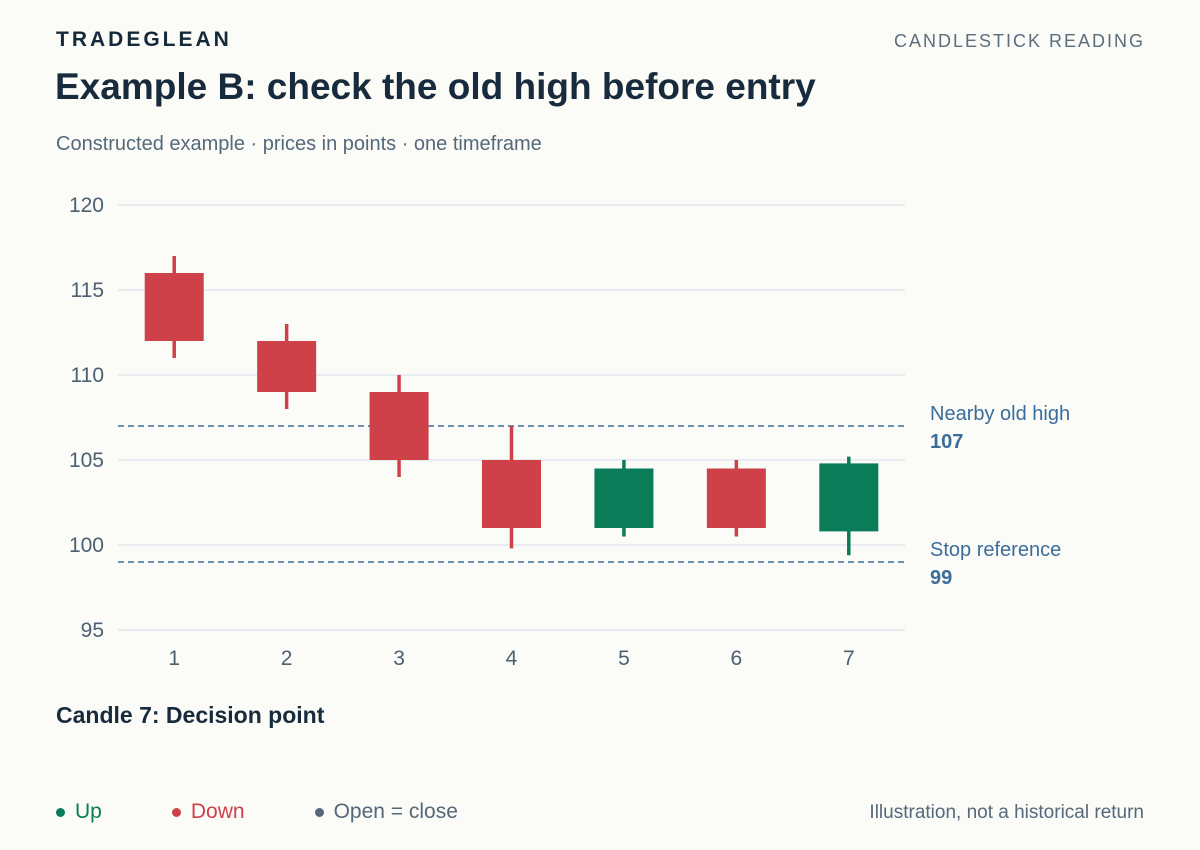 Image resolution: width=1200 pixels, height=850 pixels. I want to click on x-tick-label-5: 5, so click(624, 658).